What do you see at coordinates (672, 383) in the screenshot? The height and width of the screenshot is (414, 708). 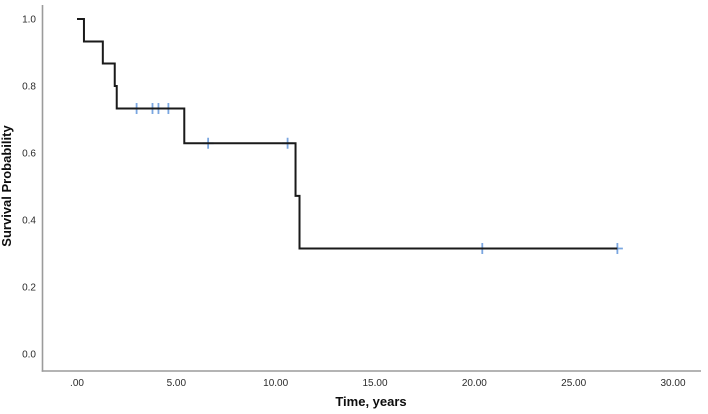 I see `x-tick-label: 30.00` at bounding box center [672, 383].